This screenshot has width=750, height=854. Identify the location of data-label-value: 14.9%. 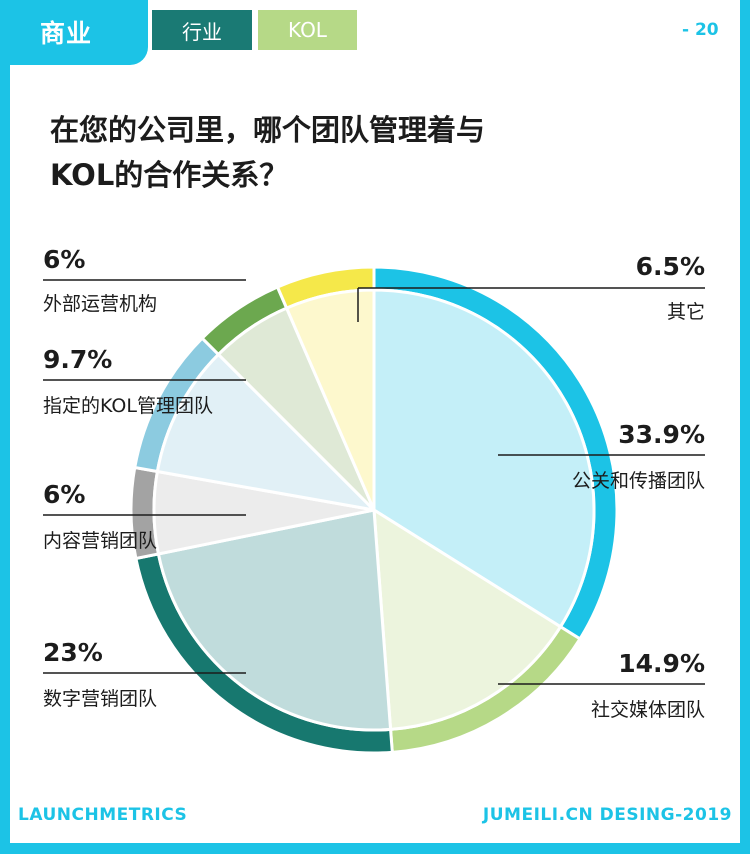
(661, 663).